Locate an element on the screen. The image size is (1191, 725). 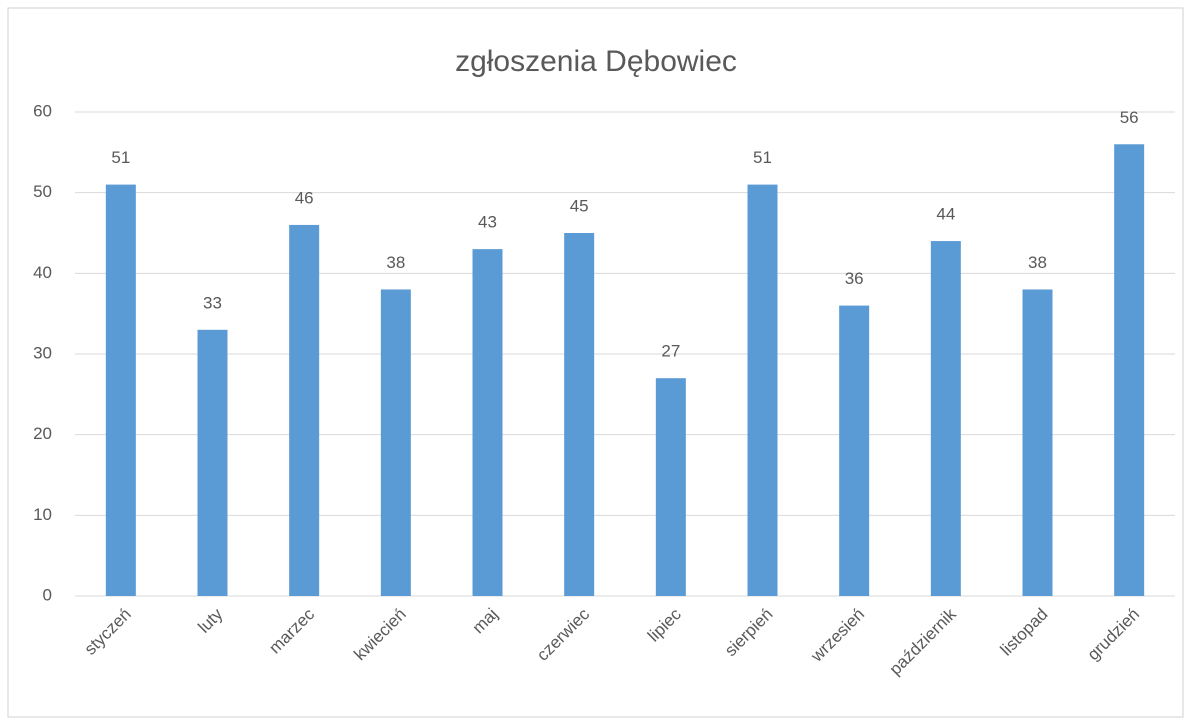
data-label: 44 is located at coordinates (945, 214).